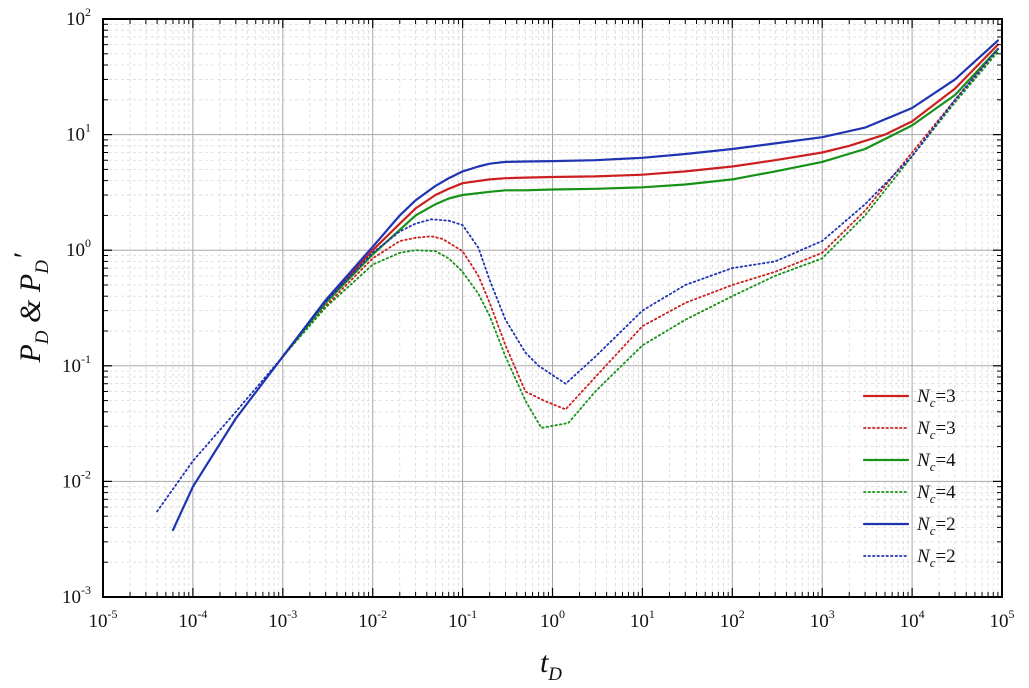  I want to click on y-axis-title-sub: D, so click(42, 337).